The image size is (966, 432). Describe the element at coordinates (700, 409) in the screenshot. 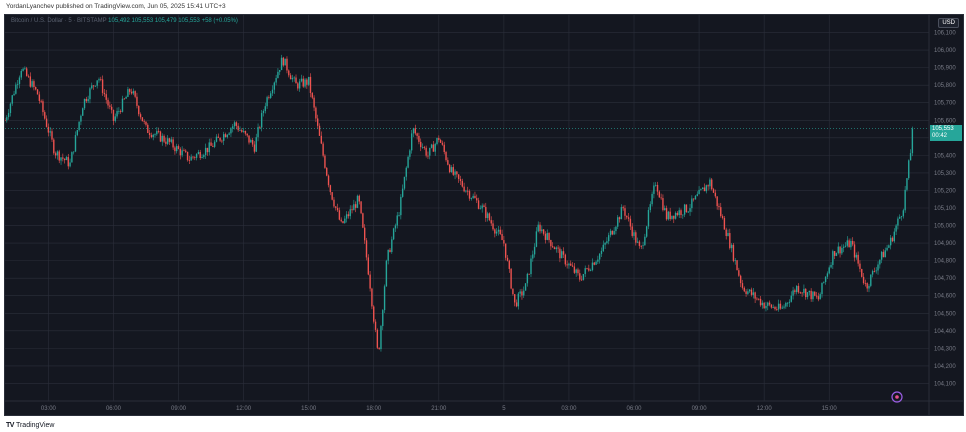

I see `x-tick-label: 09:00` at that location.